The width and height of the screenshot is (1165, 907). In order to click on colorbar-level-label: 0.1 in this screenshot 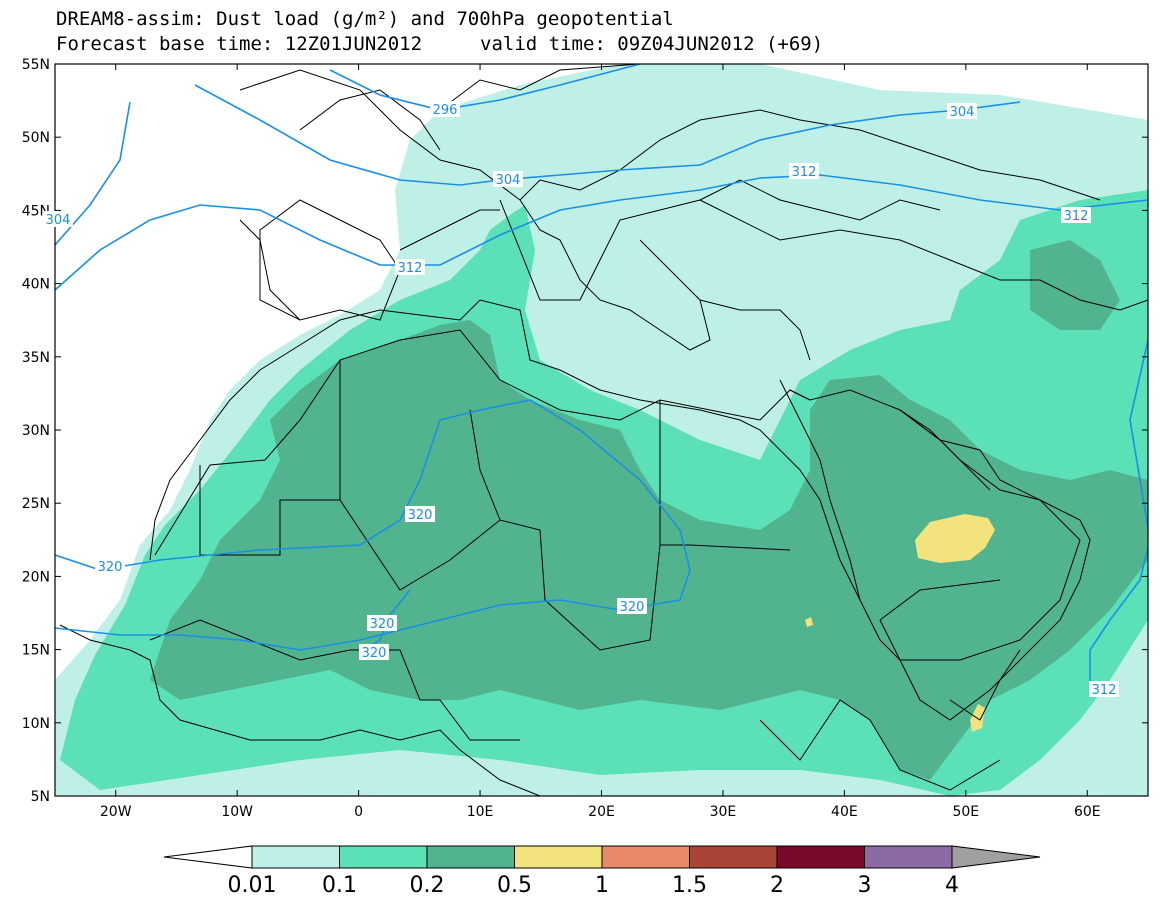, I will do `click(339, 885)`.